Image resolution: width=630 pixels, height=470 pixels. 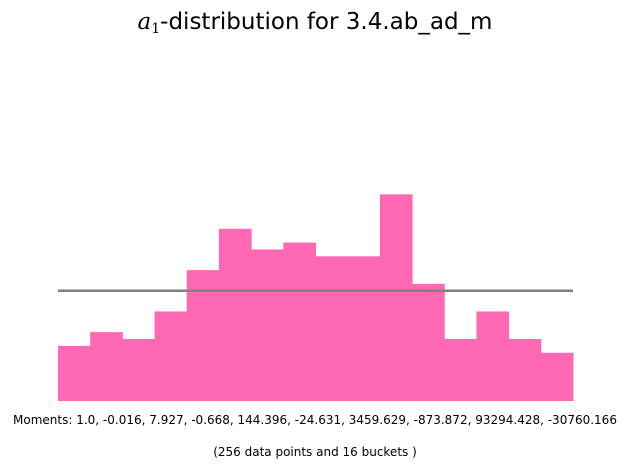 I want to click on chart-title-math-symbol: a, so click(x=144, y=22).